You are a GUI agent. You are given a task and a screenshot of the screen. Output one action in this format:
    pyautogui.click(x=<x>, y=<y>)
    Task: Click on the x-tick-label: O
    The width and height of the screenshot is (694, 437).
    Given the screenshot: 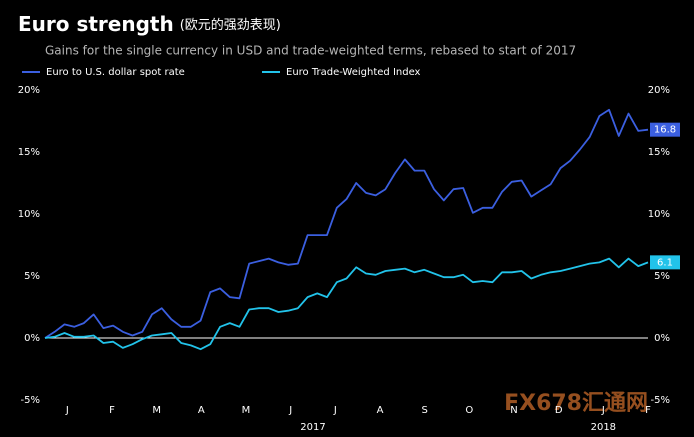 What is the action you would take?
    pyautogui.click(x=469, y=410)
    